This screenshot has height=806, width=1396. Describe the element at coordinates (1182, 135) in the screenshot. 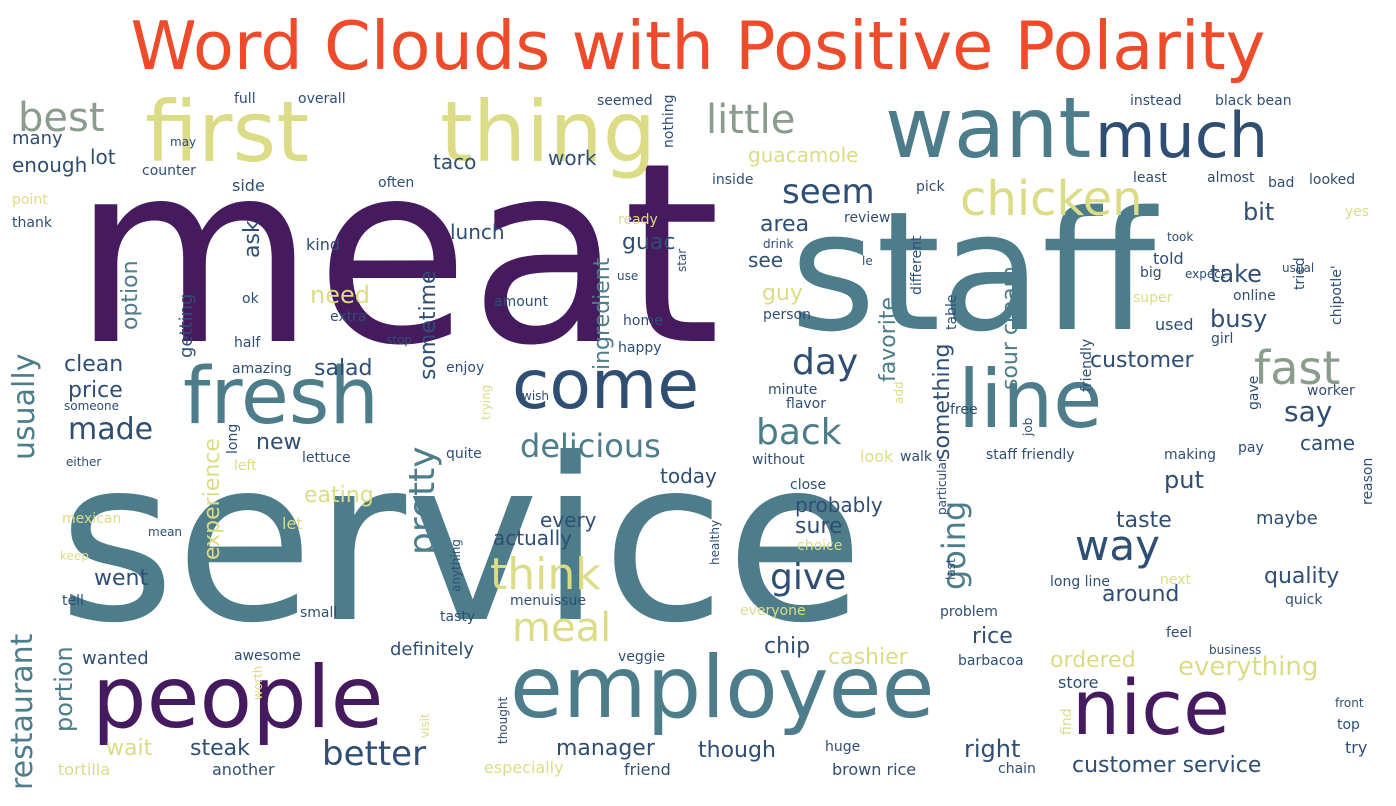

I see `word-much: much` at that location.